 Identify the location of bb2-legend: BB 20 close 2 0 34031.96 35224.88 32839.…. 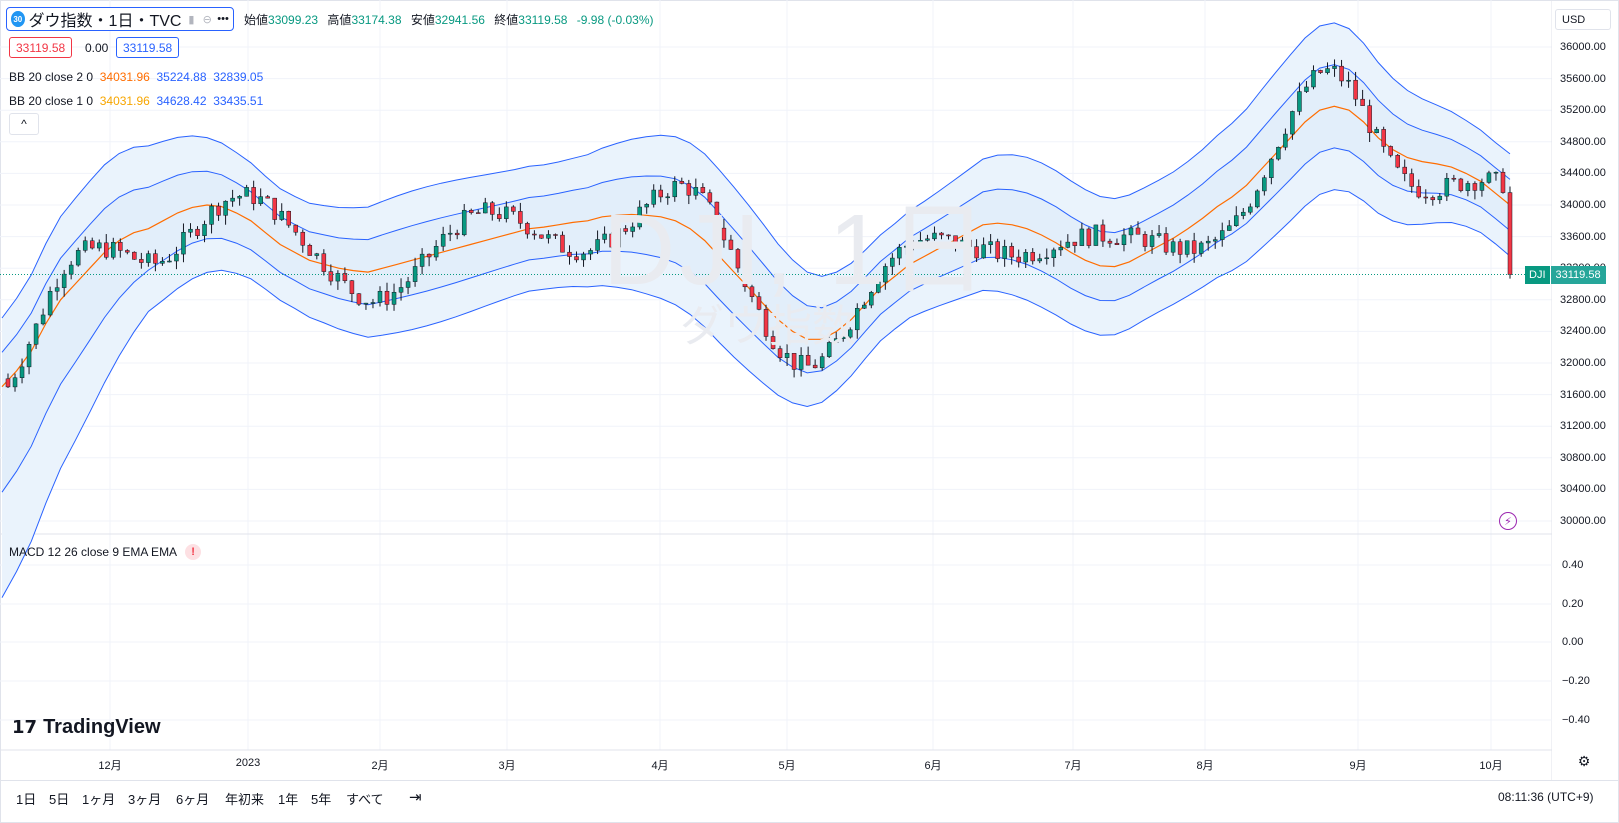
(136, 77).